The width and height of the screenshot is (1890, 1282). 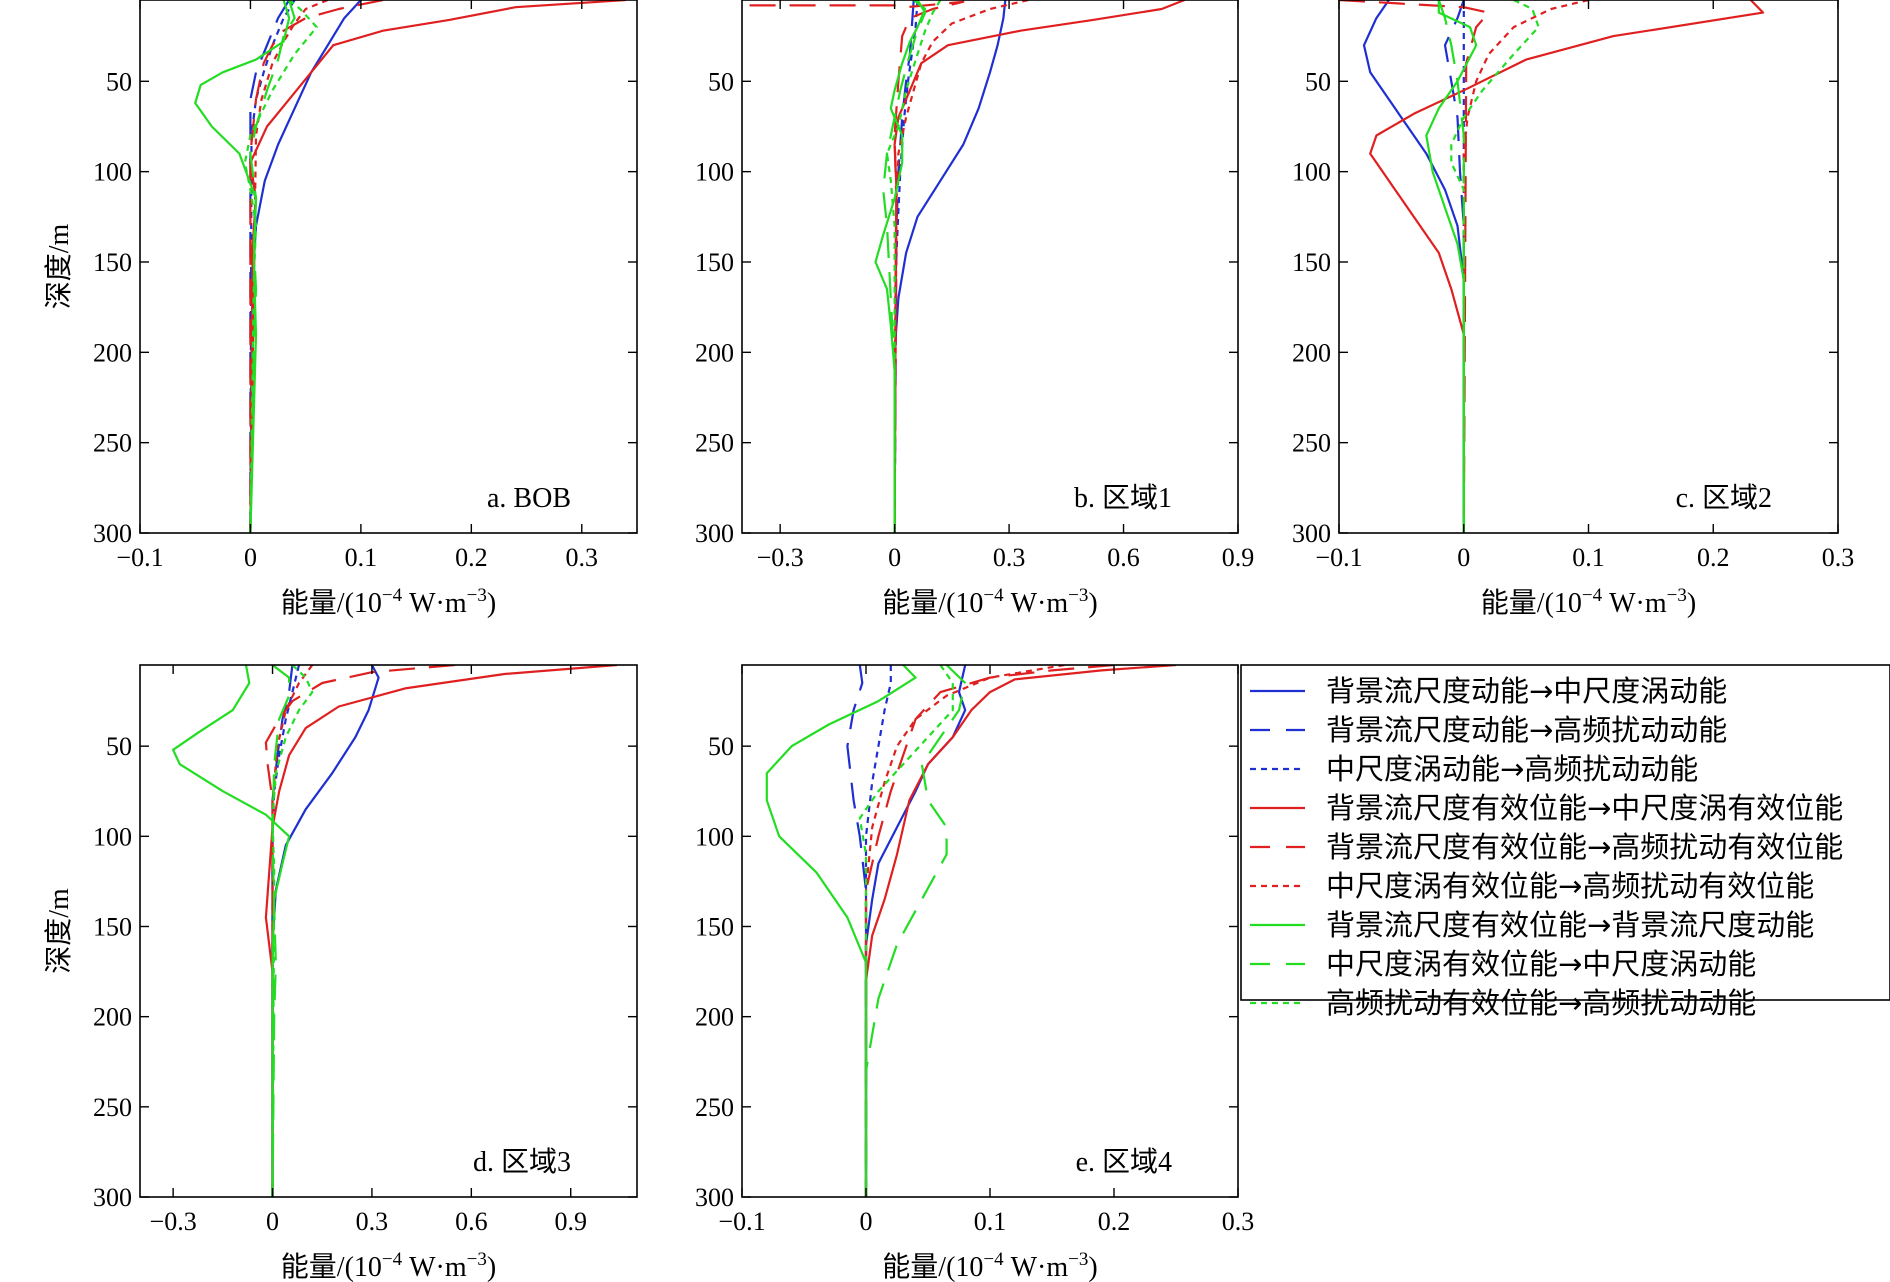 I want to click on legend-item-7: 背景流尺度有效位能→背景流尺度动能, so click(x=1532, y=925).